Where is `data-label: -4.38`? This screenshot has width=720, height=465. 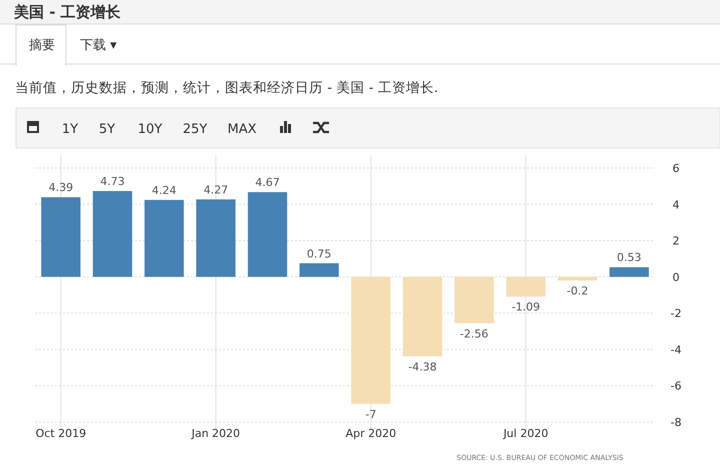 data-label: -4.38 is located at coordinates (422, 367).